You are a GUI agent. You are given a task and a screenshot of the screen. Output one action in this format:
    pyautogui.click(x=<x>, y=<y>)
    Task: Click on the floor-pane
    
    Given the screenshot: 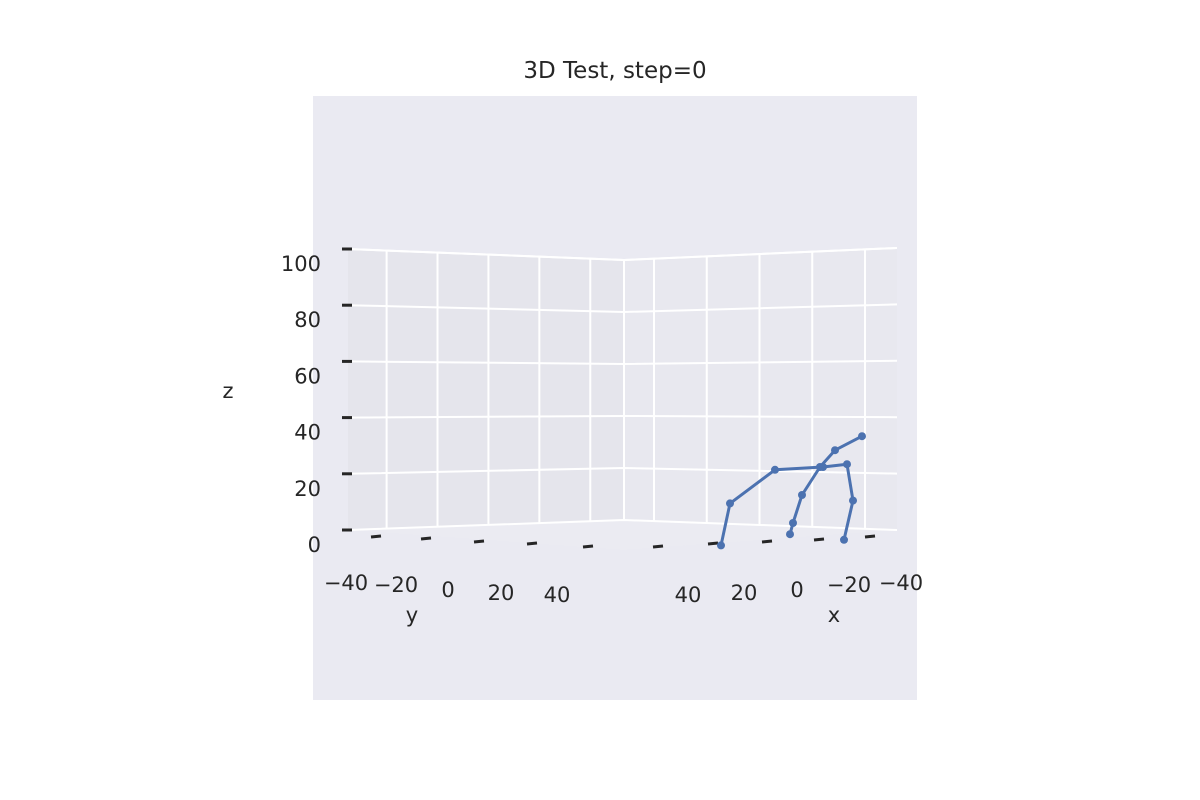 What is the action you would take?
    pyautogui.click(x=622, y=535)
    